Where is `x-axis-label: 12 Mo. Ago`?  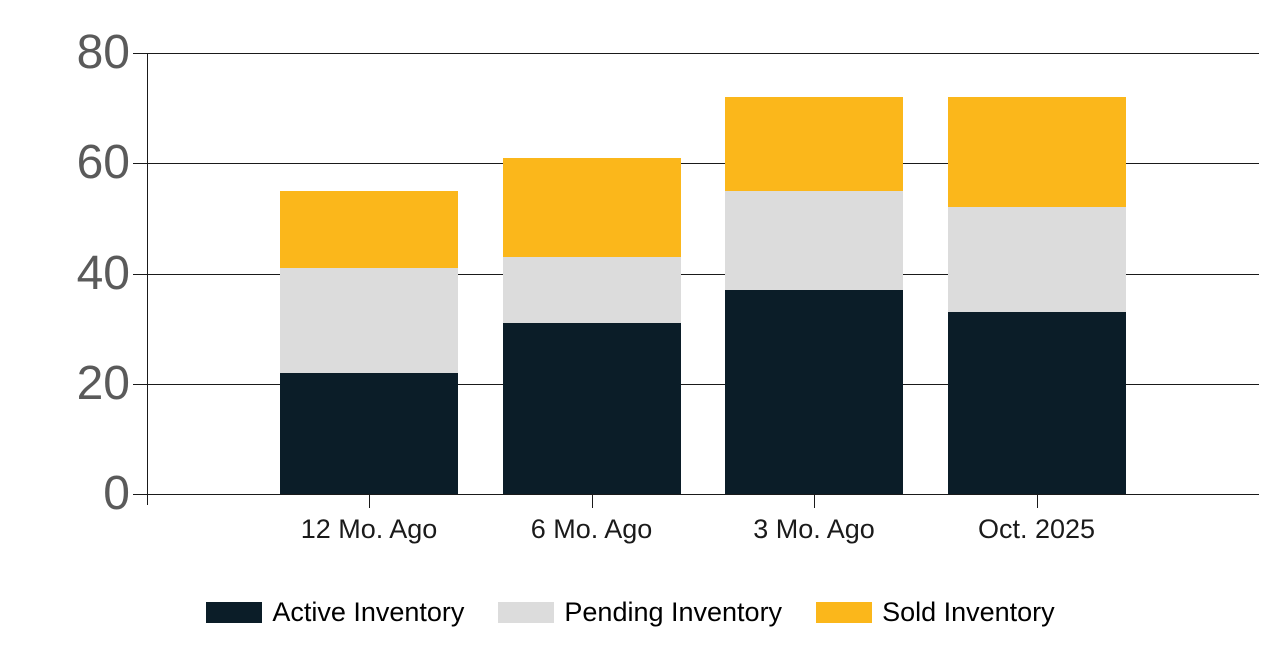
x-axis-label: 12 Mo. Ago is located at coordinates (369, 529).